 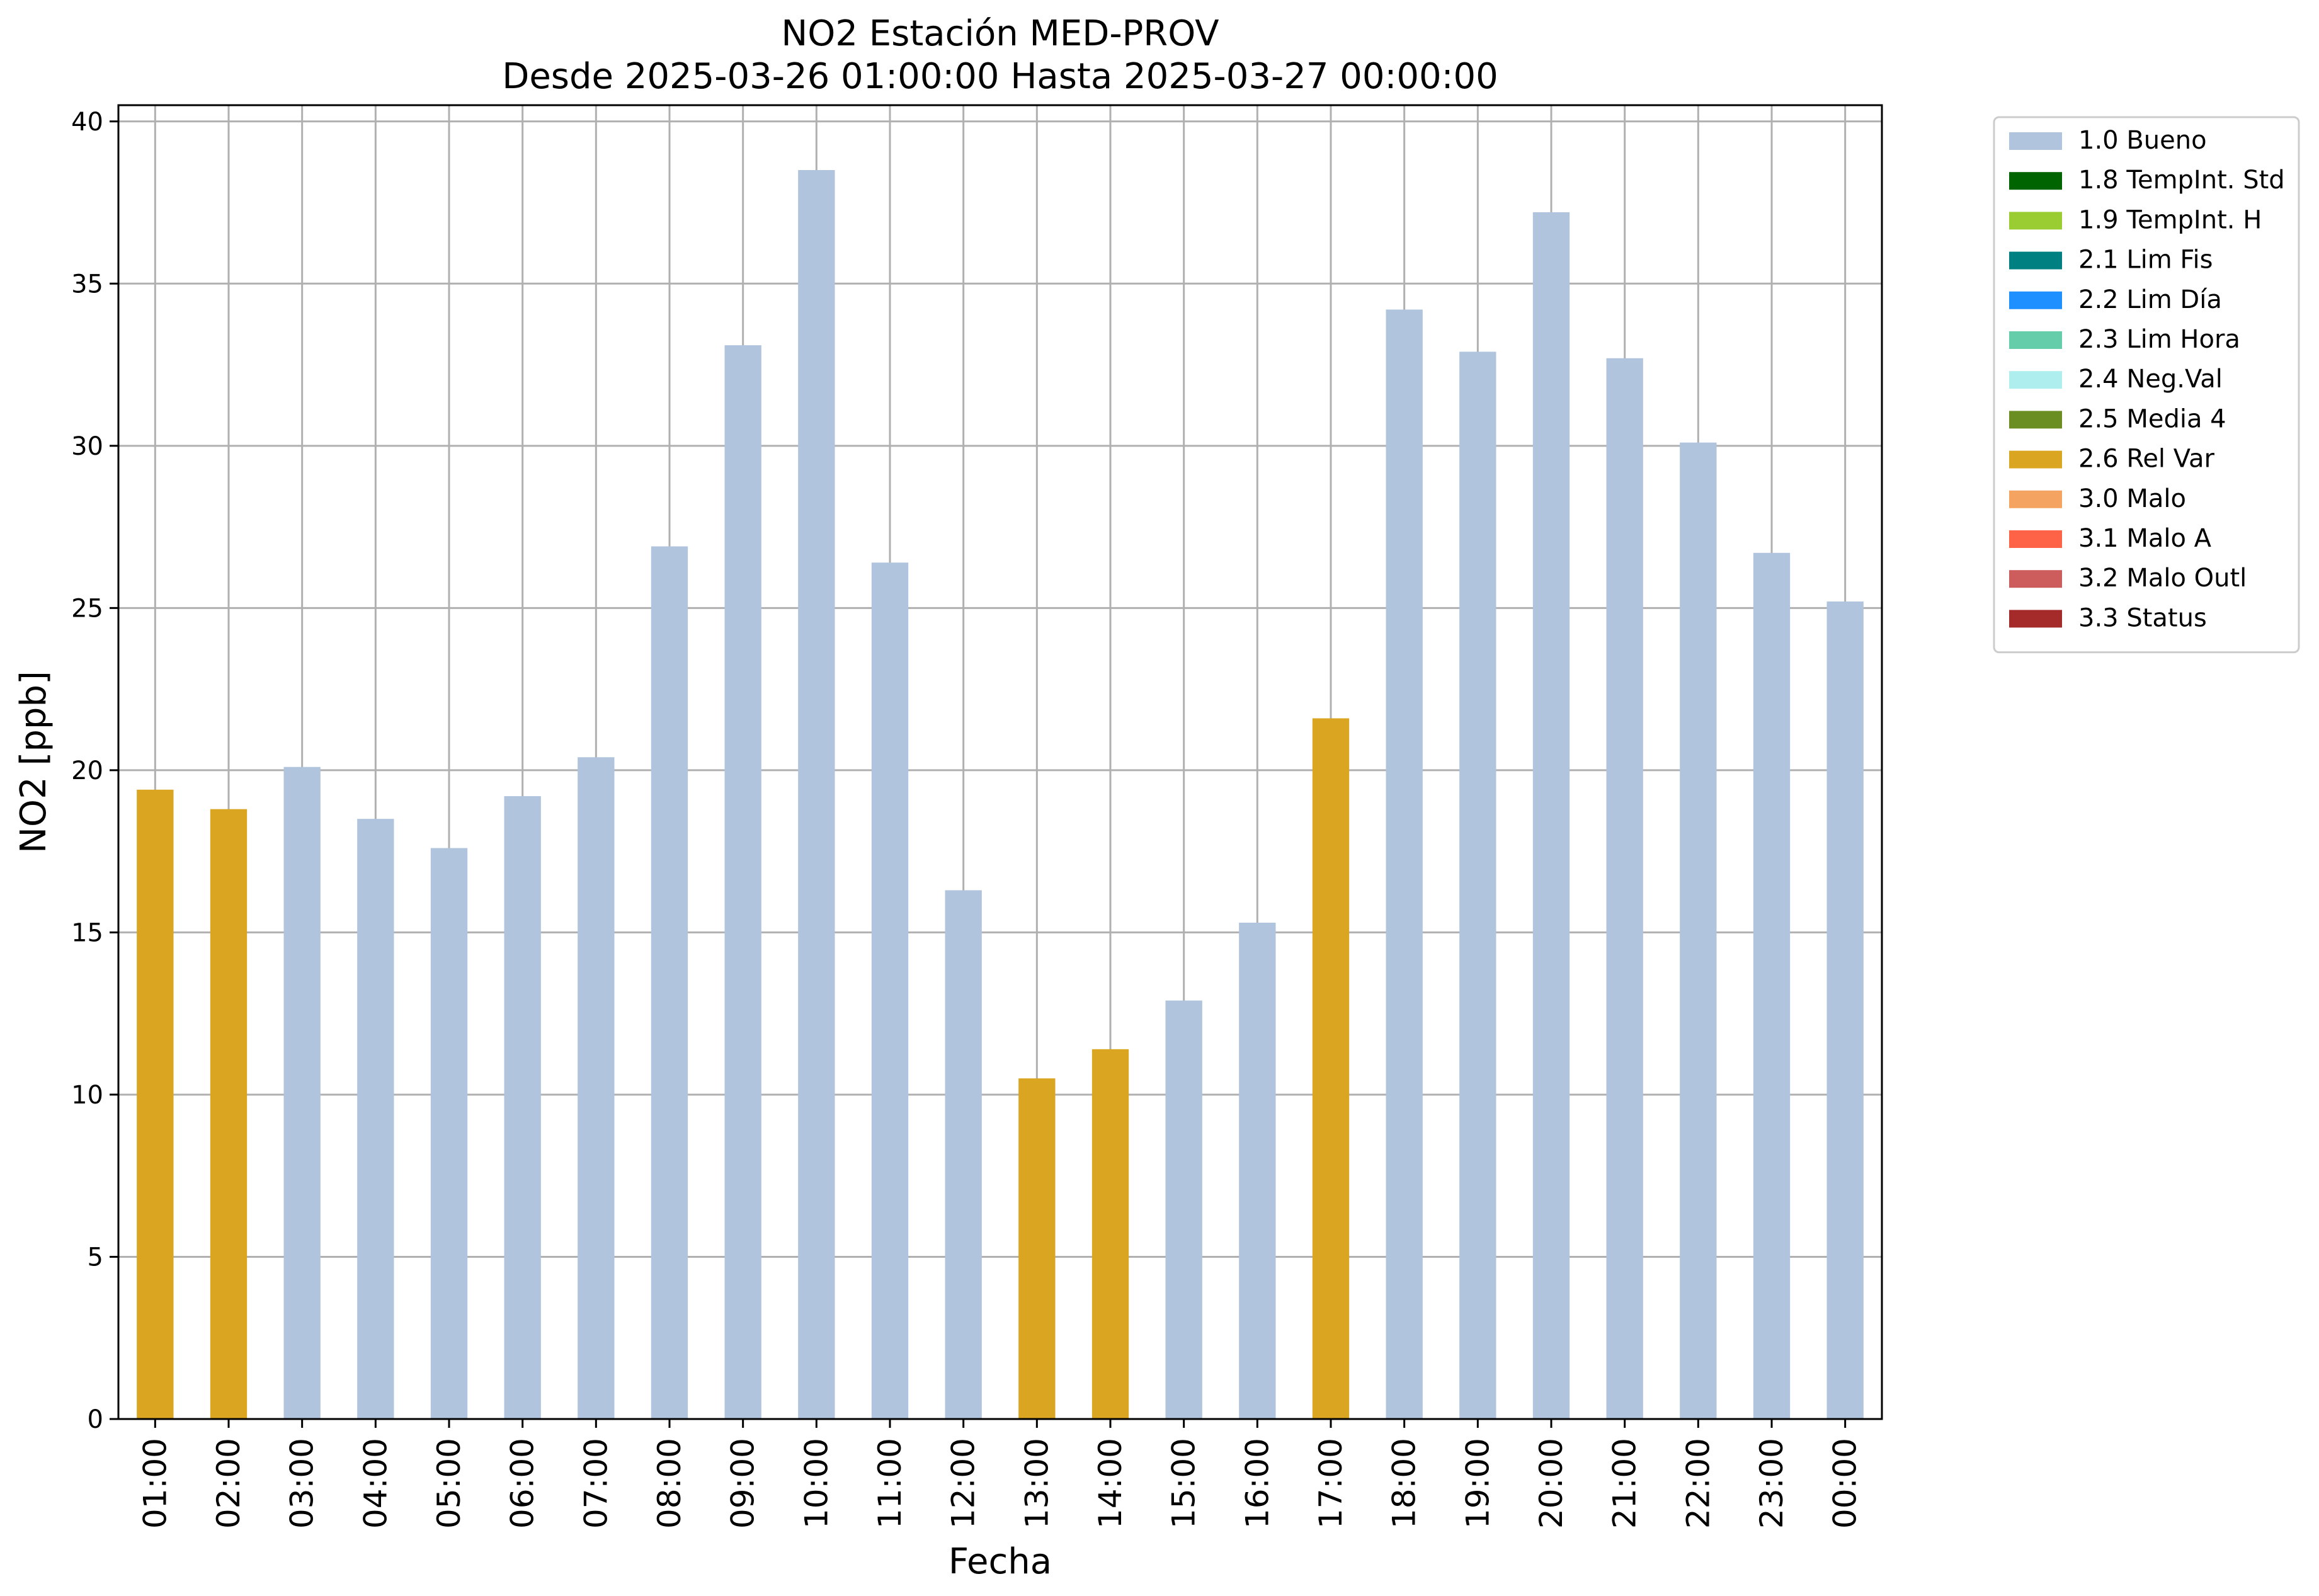 I want to click on legend-entry: 2.2 Lim Día, so click(x=2150, y=299).